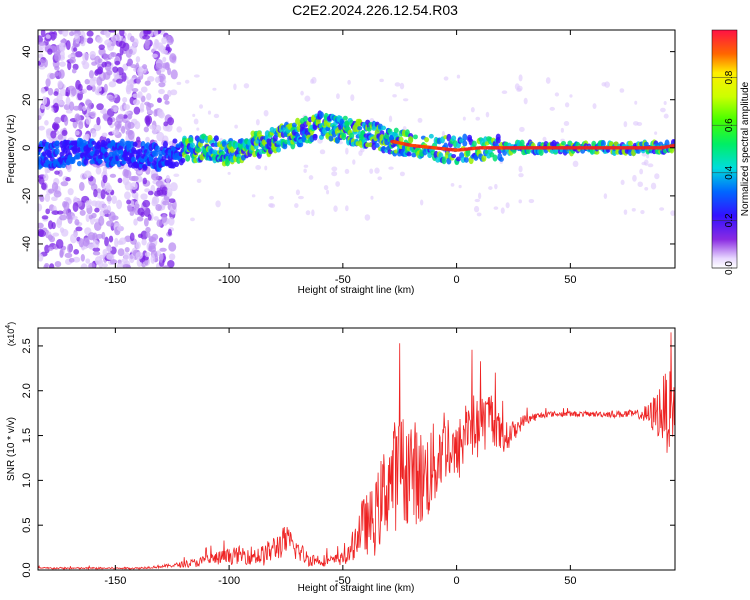 Image resolution: width=750 pixels, height=600 pixels. I want to click on snr-multiplier: (x104), so click(10, 334).